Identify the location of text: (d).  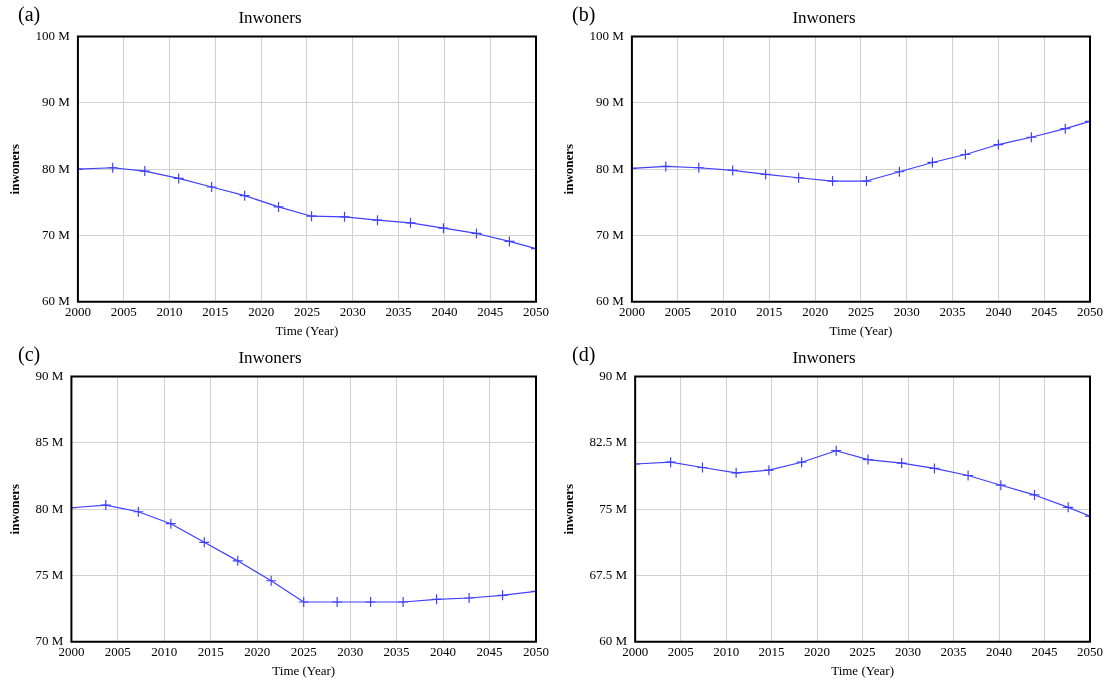
(584, 355).